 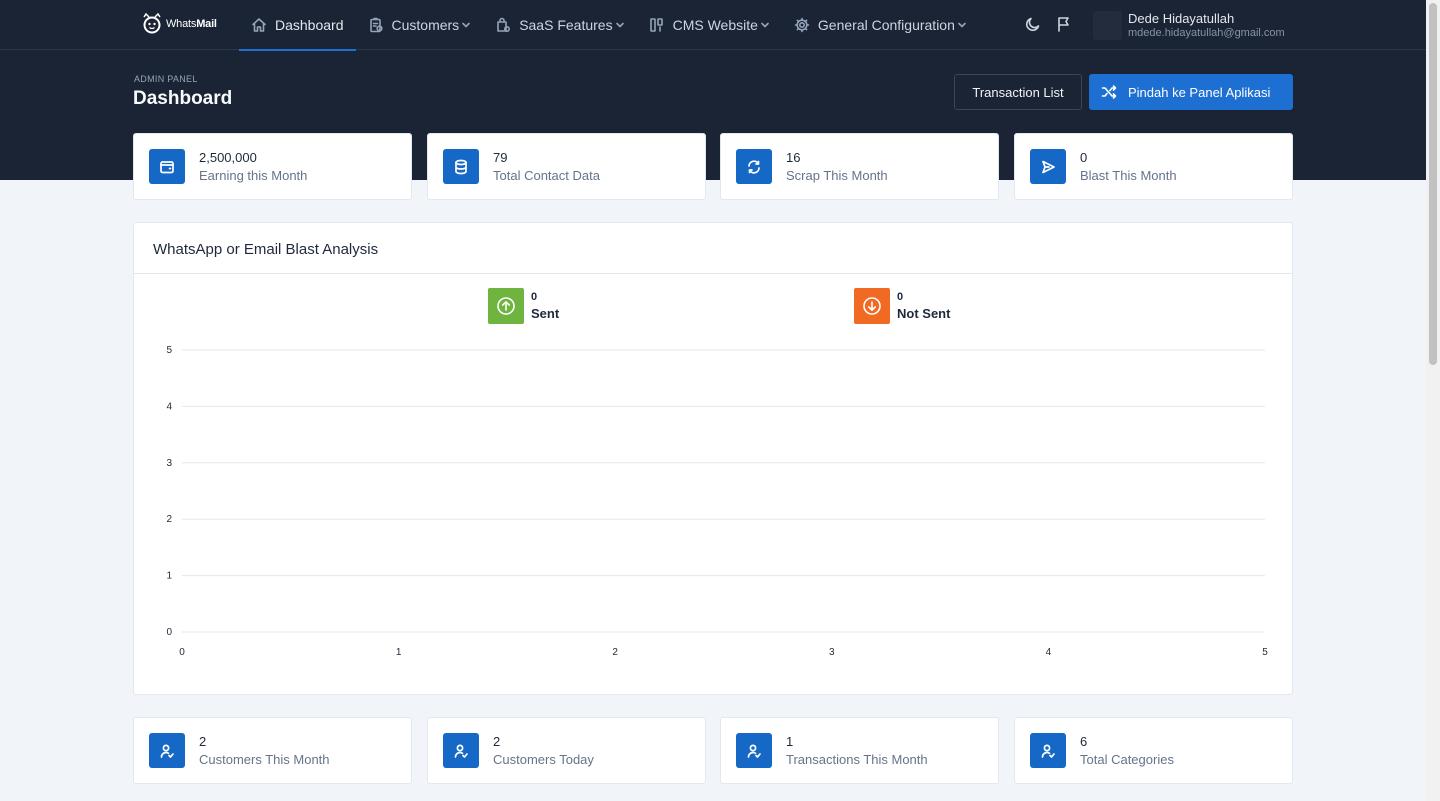 I want to click on switch-panel-label: Pindah ke Panel Aplikasi, so click(x=1199, y=92).